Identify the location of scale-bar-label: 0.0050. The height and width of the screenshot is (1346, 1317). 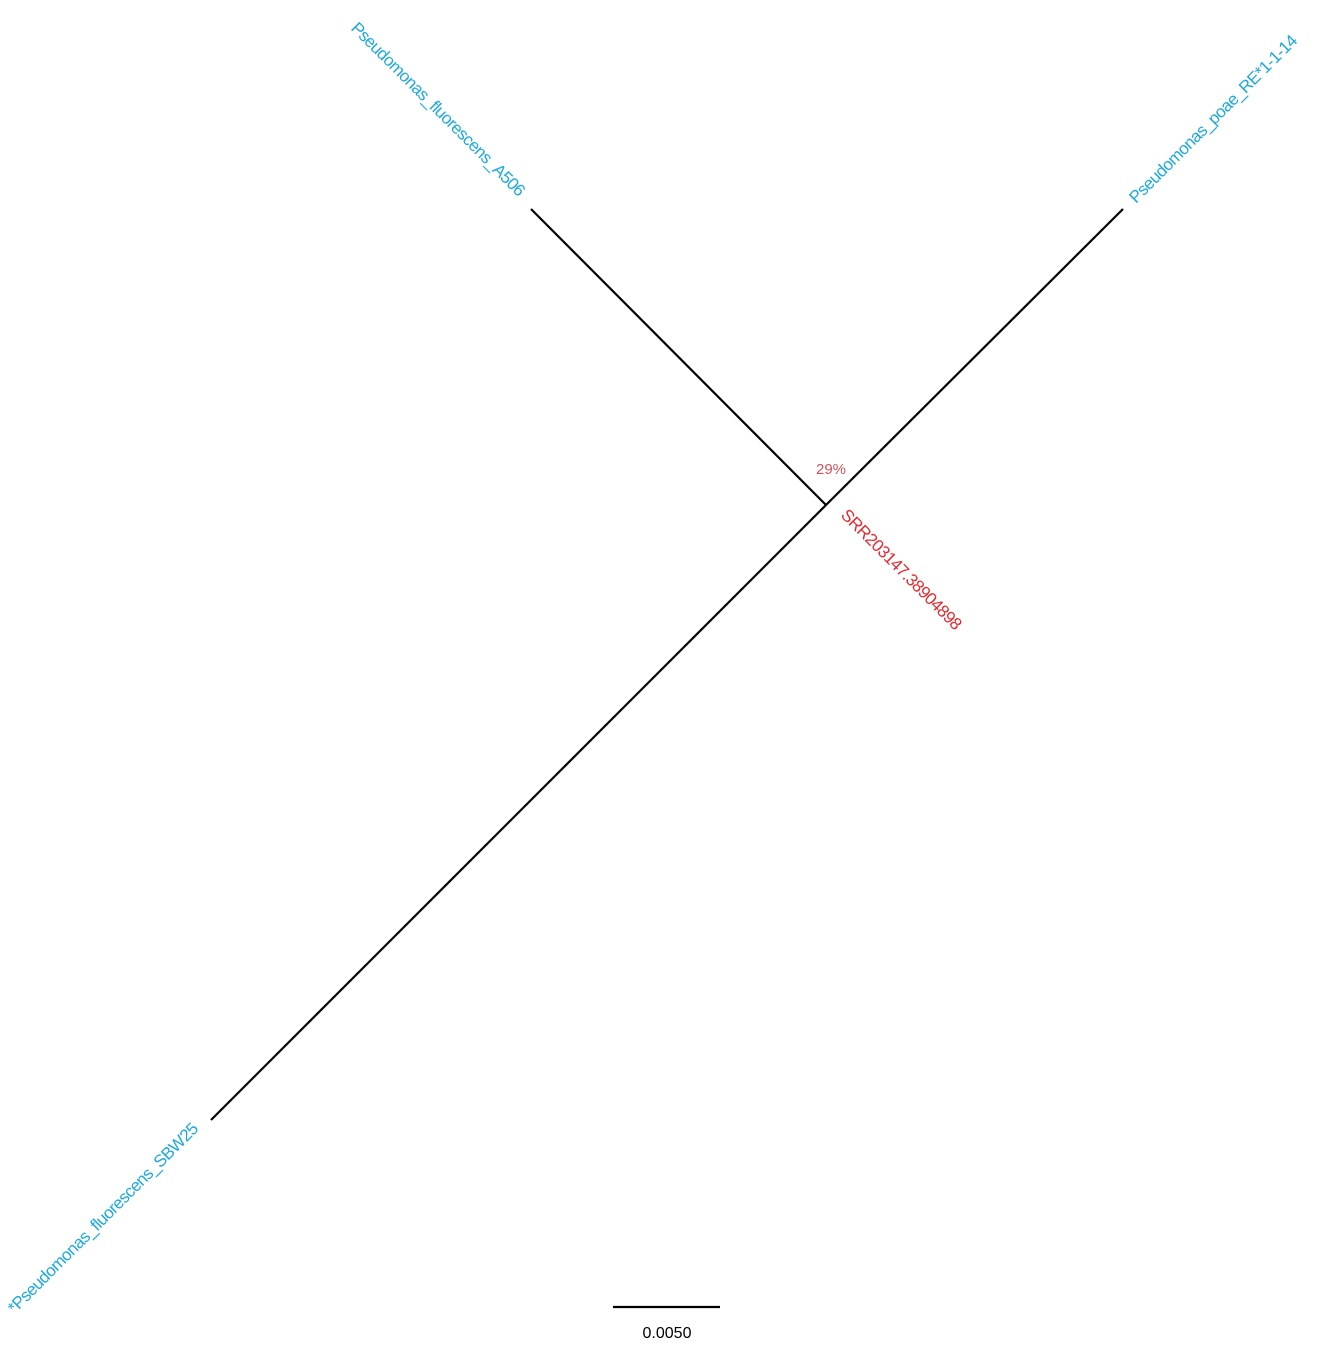
(667, 1333).